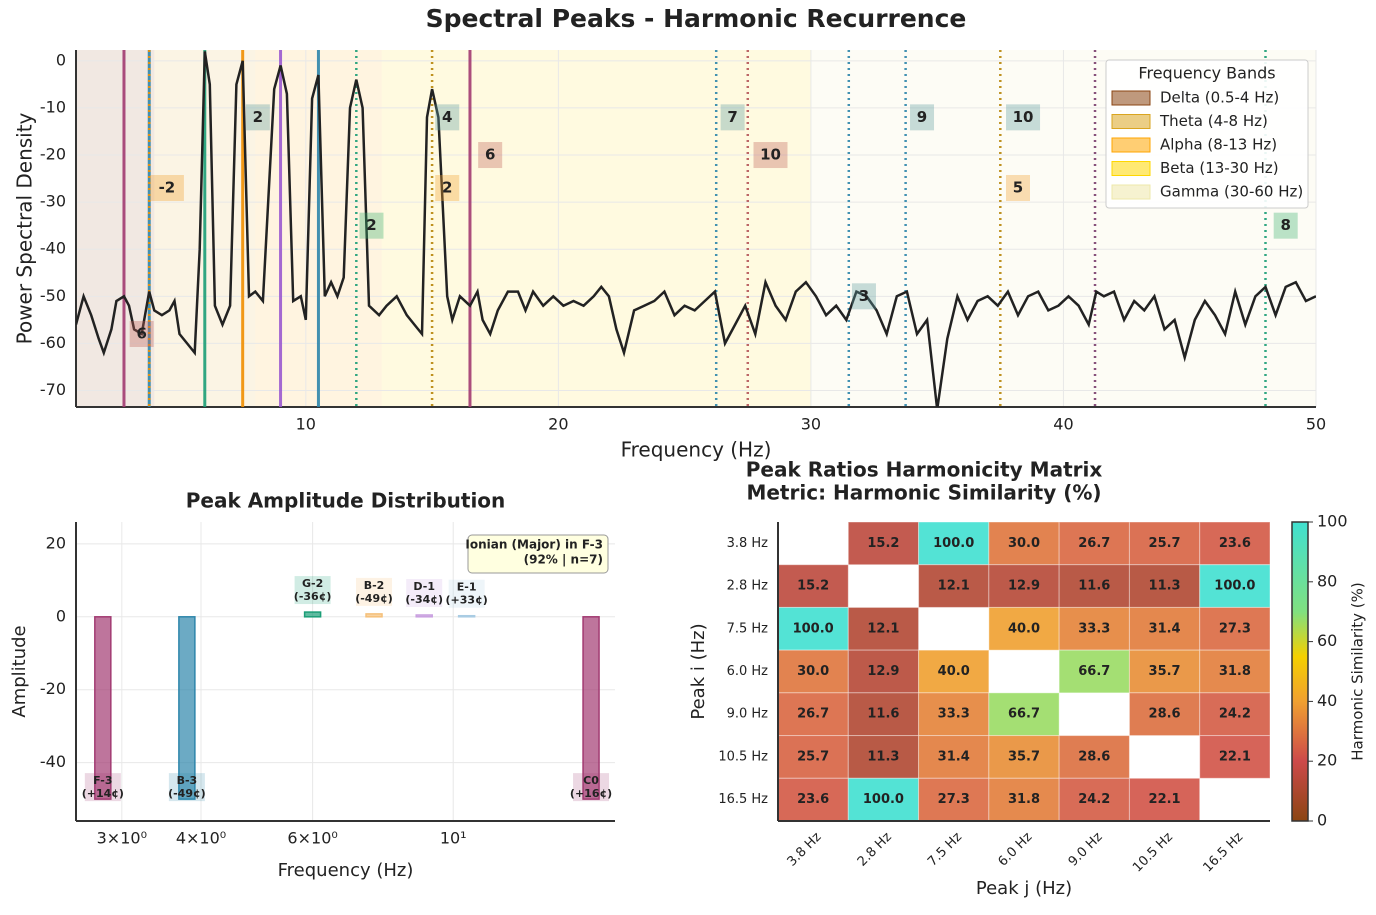 The height and width of the screenshot is (915, 1376). Describe the element at coordinates (1235, 714) in the screenshot. I see `cell-label: 24.2` at that location.